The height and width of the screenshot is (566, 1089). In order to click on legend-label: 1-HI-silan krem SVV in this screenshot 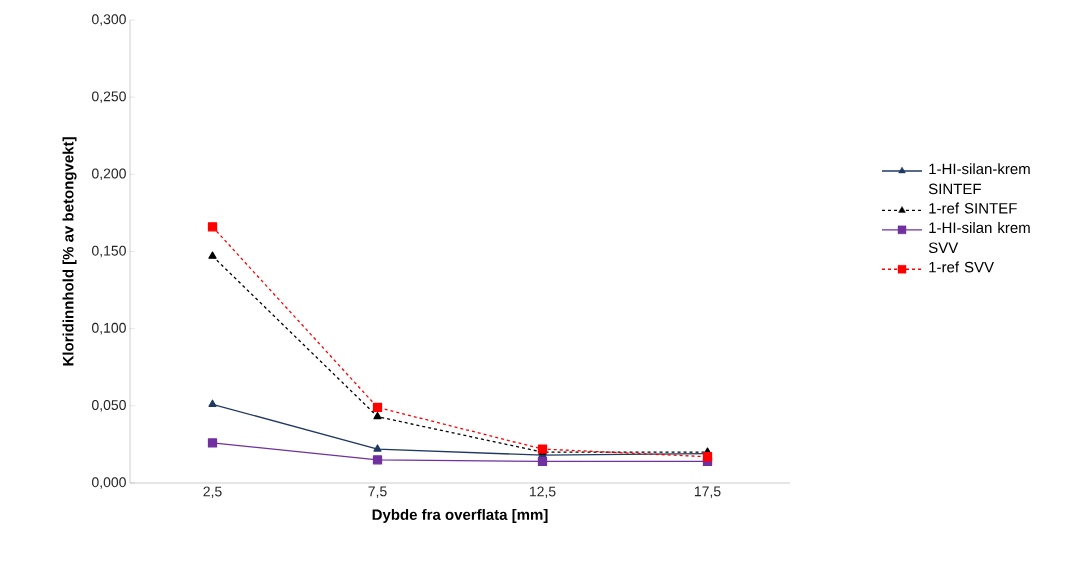, I will do `click(979, 238)`.